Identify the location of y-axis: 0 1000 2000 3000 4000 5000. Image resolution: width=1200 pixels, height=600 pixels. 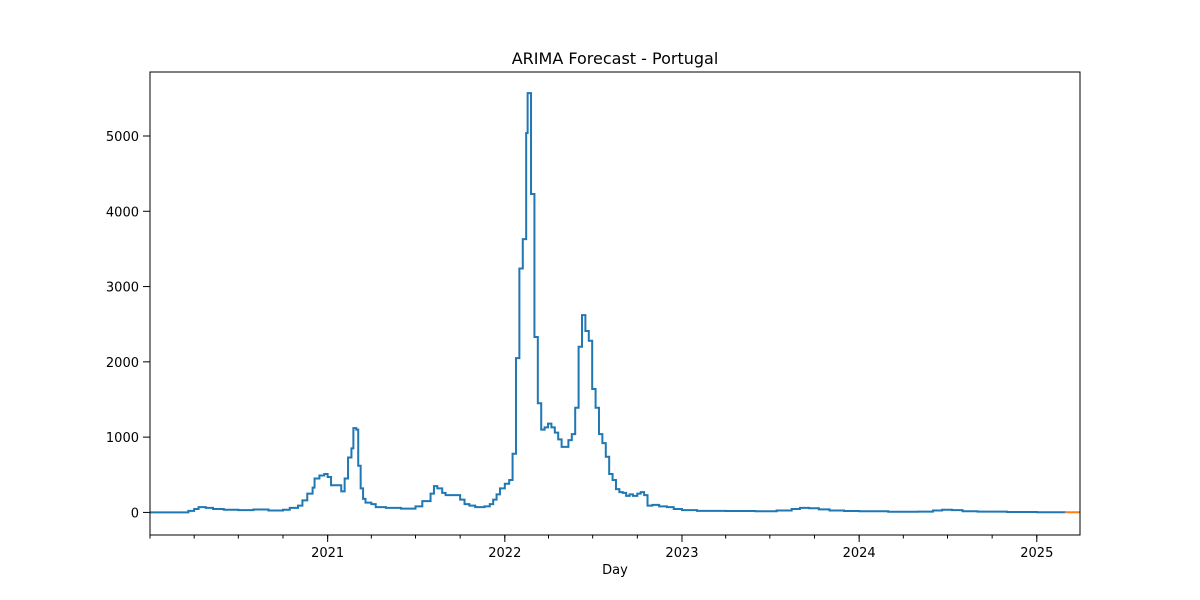
(128, 325).